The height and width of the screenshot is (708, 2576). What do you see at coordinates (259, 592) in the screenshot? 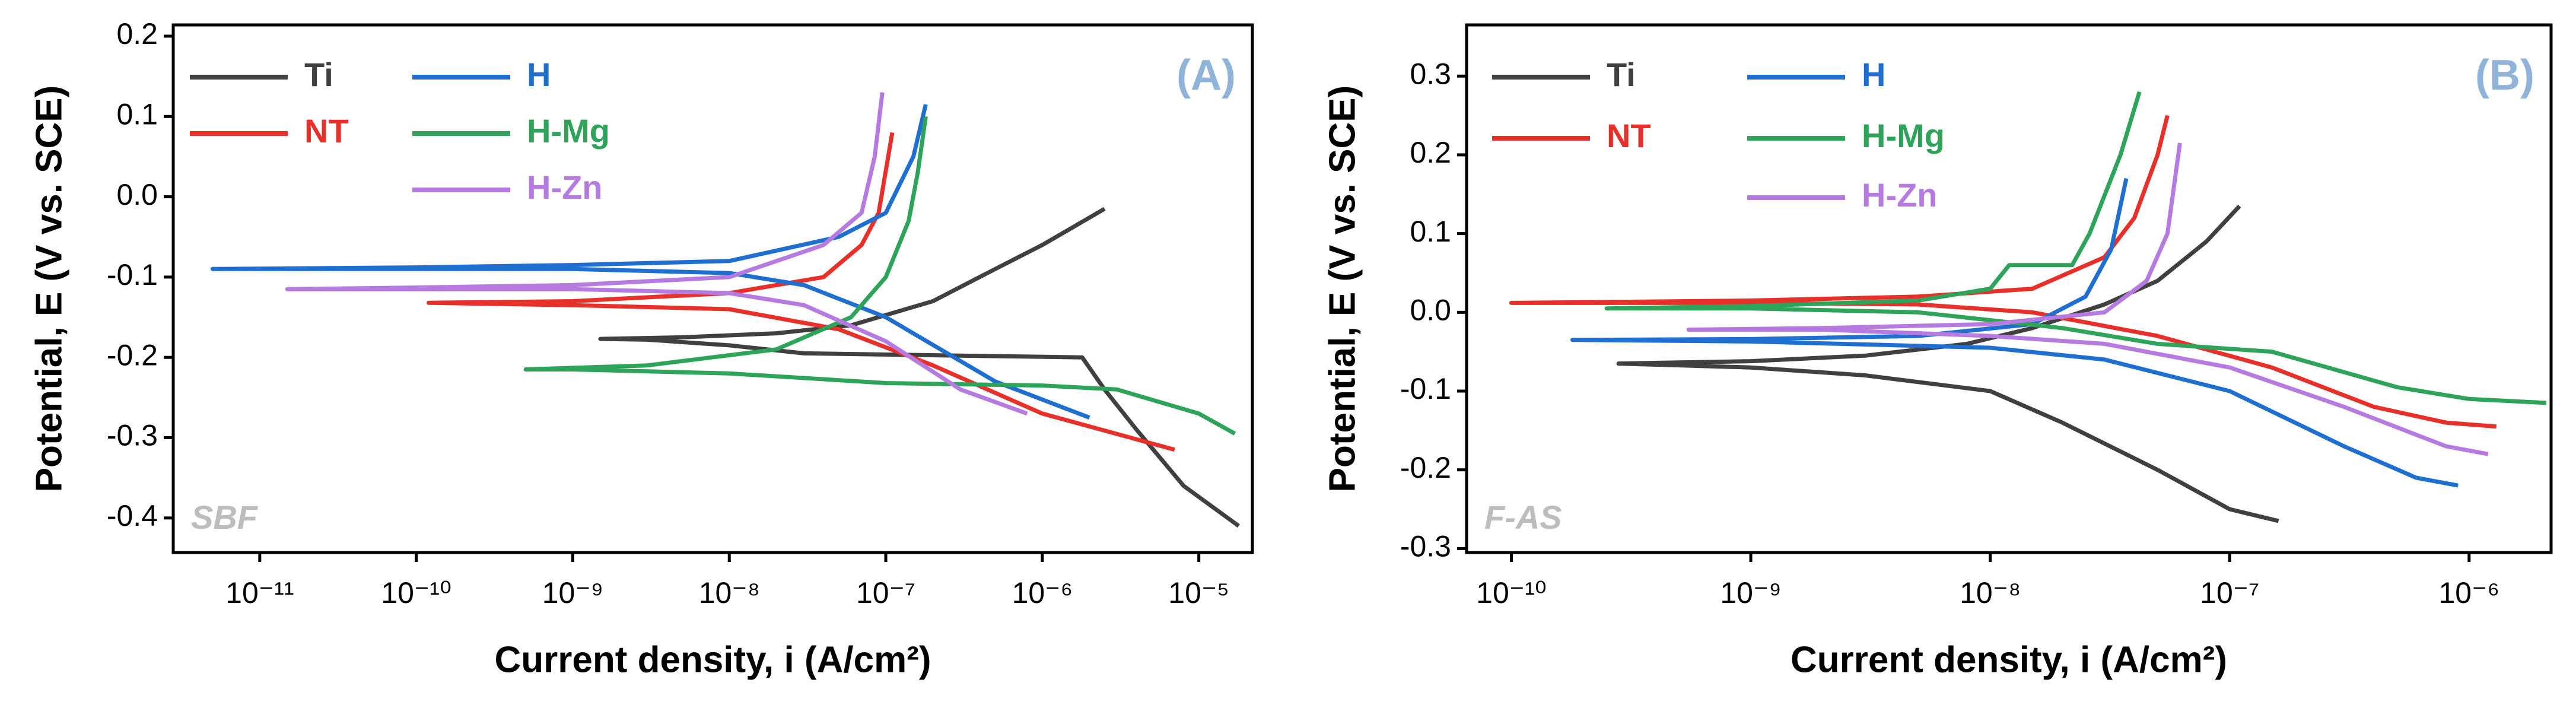
I see `x-tick-label: 10⁻¹¹` at bounding box center [259, 592].